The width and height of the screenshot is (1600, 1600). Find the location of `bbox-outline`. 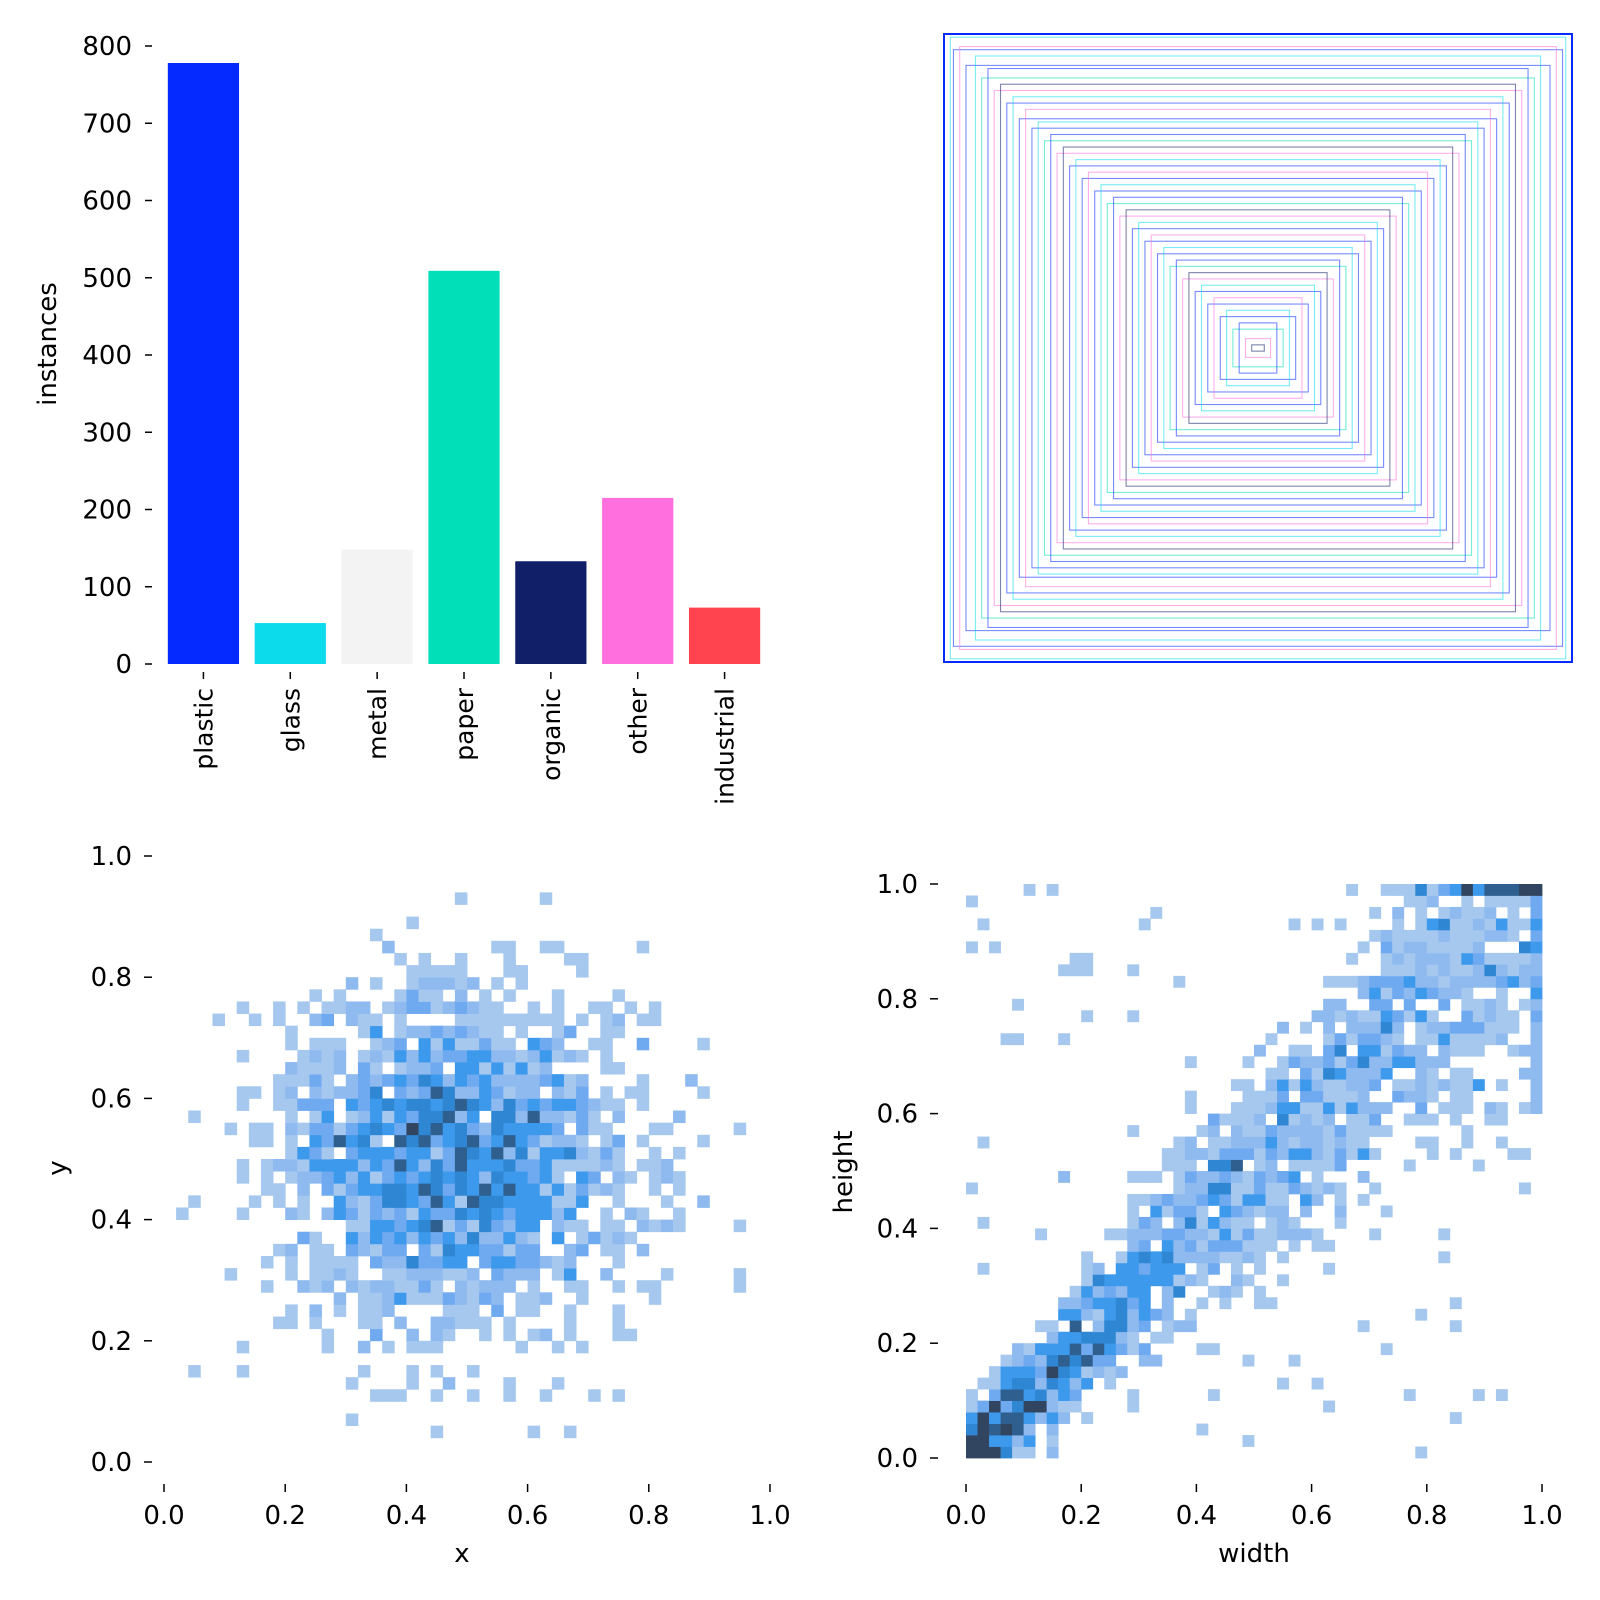

bbox-outline is located at coordinates (1258, 348).